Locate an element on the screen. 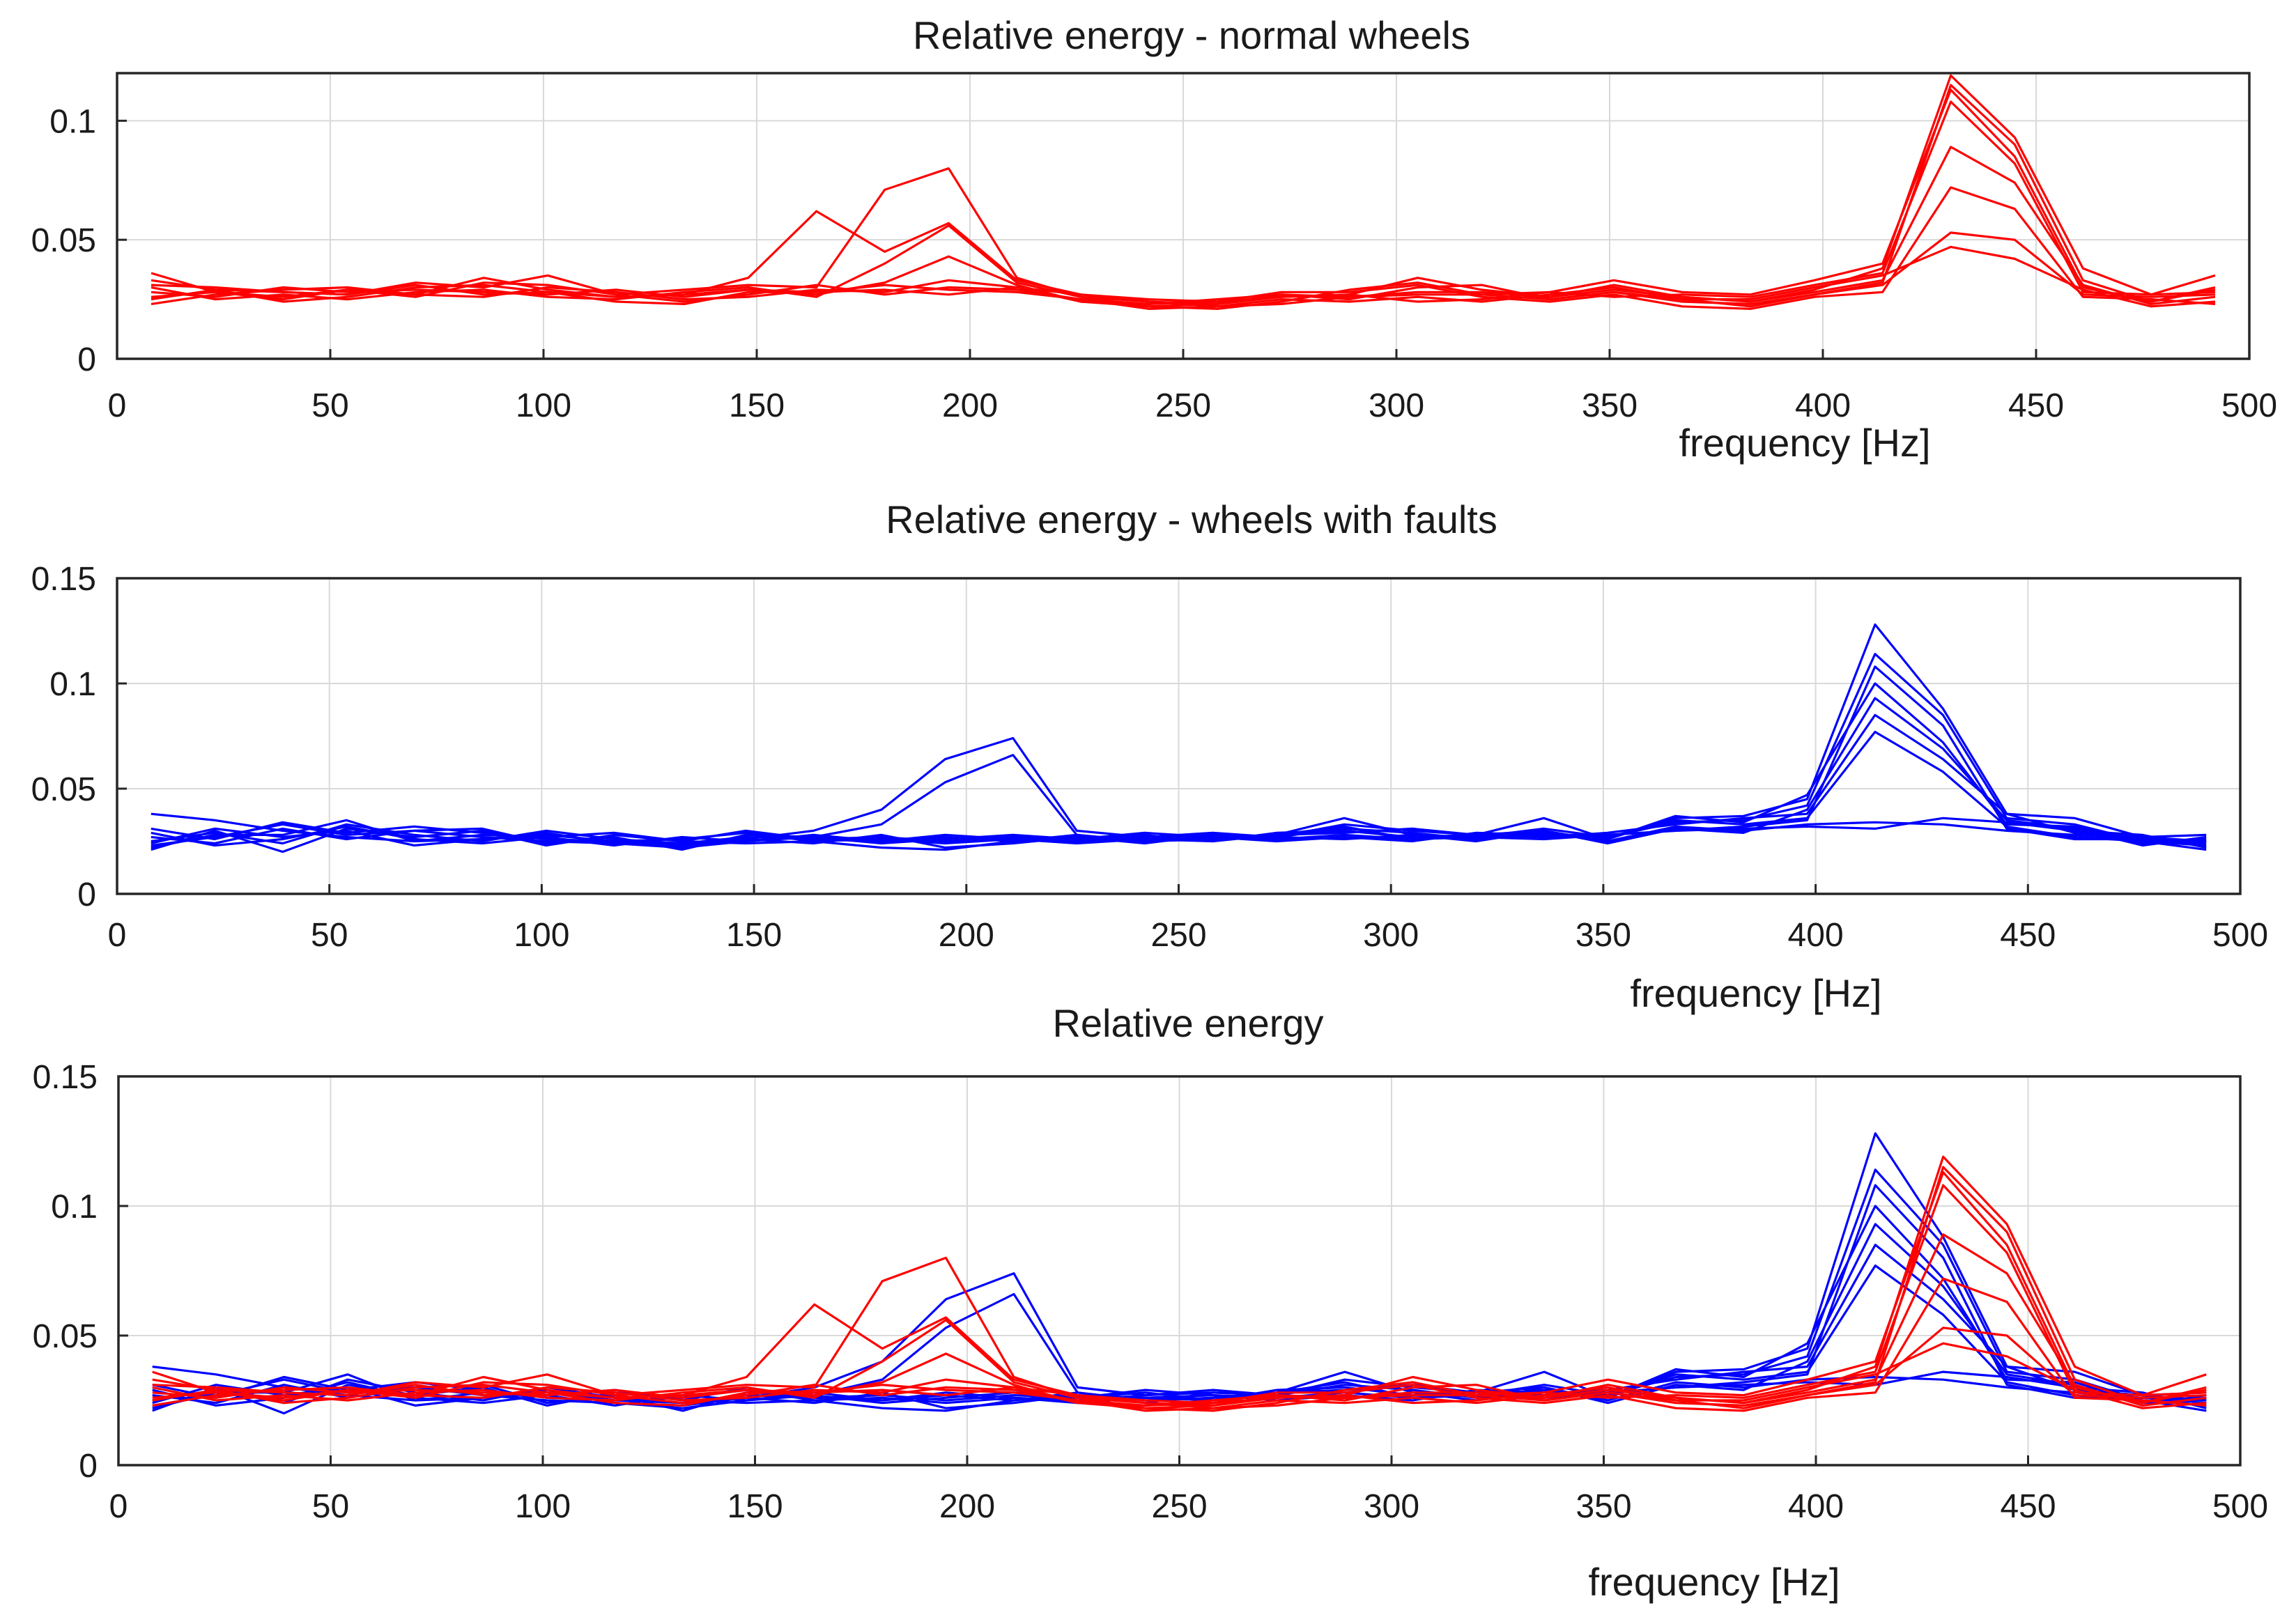 Image resolution: width=2296 pixels, height=1624 pixels. chart-title: Relative energy - normal wheels is located at coordinates (1191, 35).